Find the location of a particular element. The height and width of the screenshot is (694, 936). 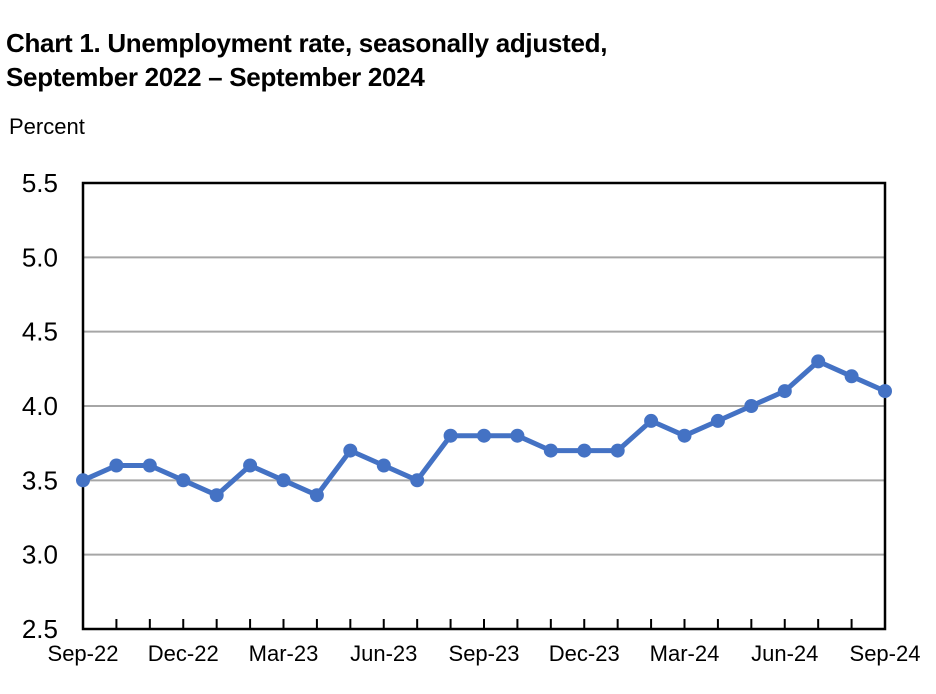

y-tick-label: 4.5 is located at coordinates (40, 332).